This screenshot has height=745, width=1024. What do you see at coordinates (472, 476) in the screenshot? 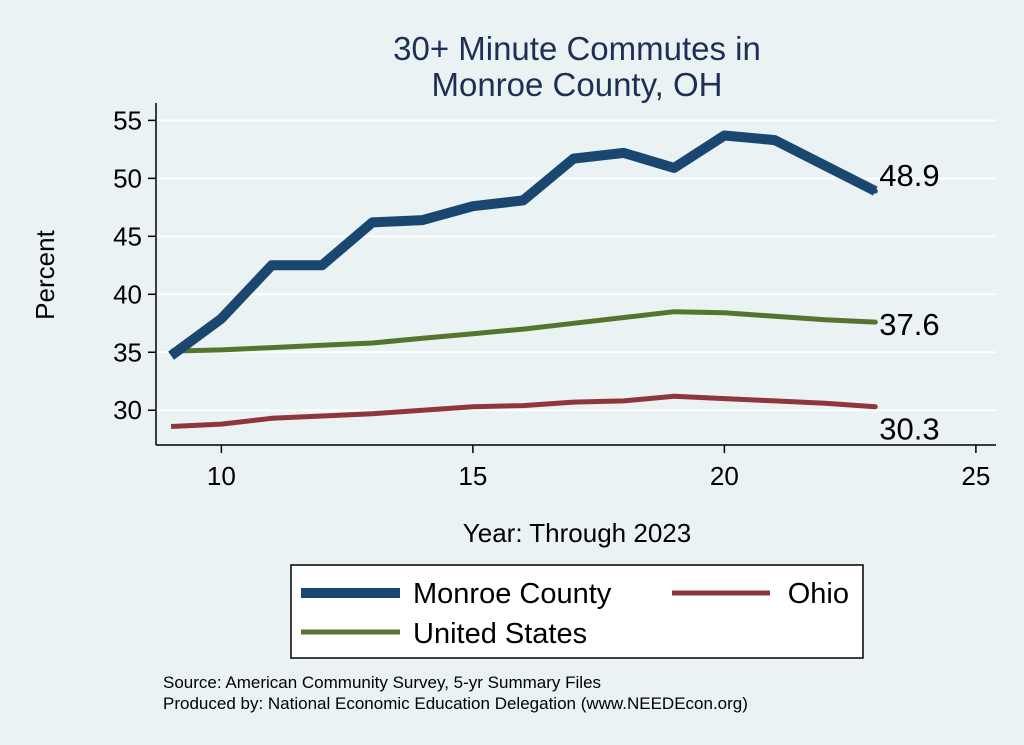
I see `x-tick-label: 15` at bounding box center [472, 476].